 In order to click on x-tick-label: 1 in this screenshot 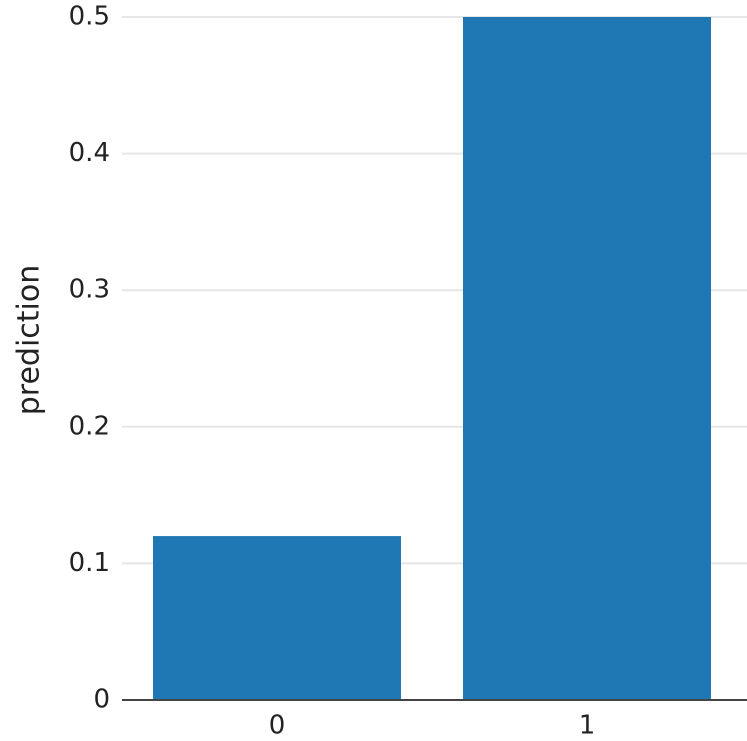, I will do `click(587, 726)`.